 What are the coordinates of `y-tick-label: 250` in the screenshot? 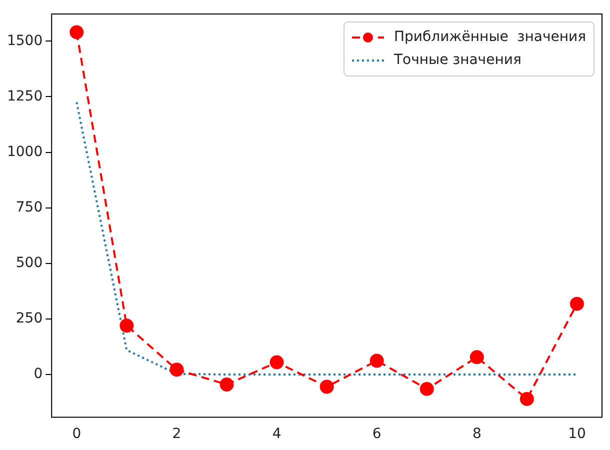 It's located at (29, 318).